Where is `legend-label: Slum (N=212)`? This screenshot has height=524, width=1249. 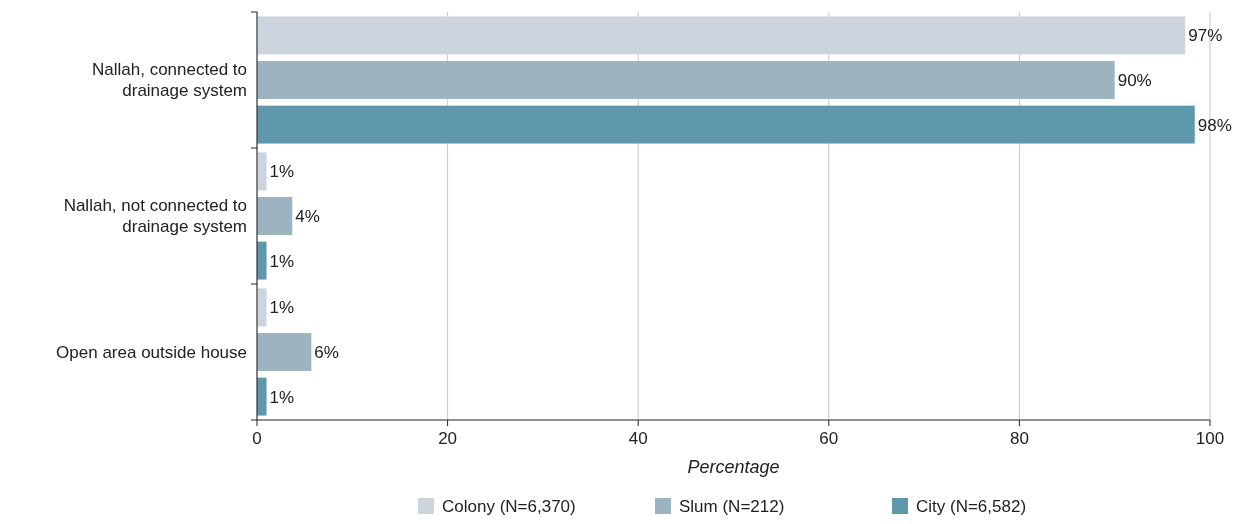 legend-label: Slum (N=212) is located at coordinates (732, 506).